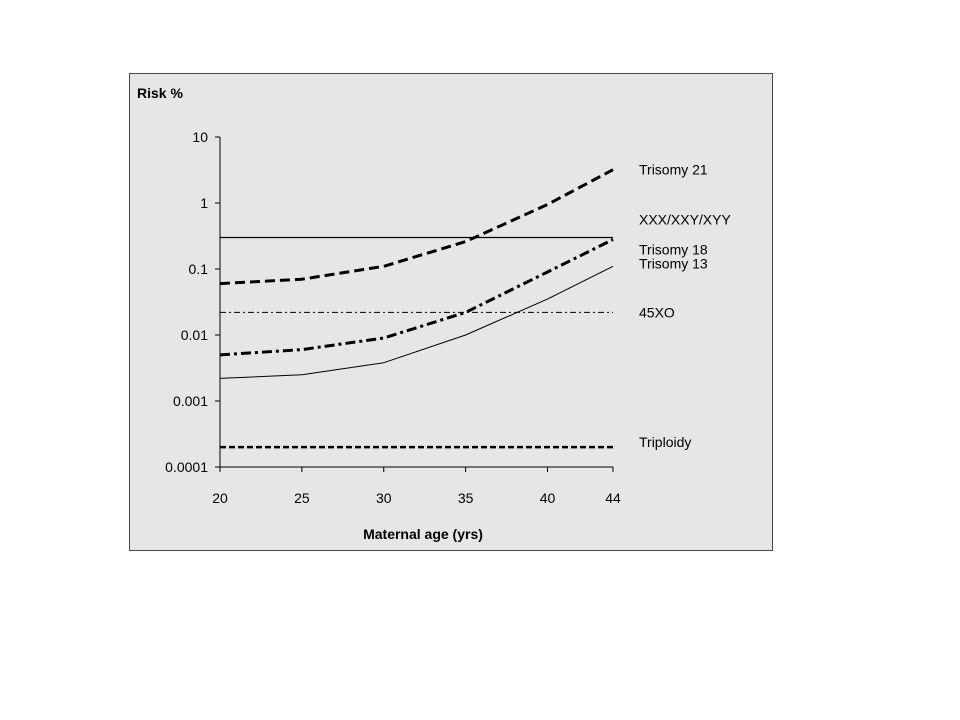 The height and width of the screenshot is (720, 960). I want to click on x-tick-label: 35, so click(466, 498).